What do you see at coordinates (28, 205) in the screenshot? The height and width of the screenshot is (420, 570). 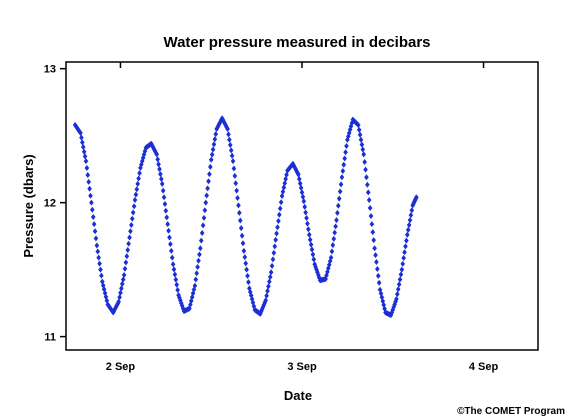 I see `y-axis-label: Pressure (dbars)` at bounding box center [28, 205].